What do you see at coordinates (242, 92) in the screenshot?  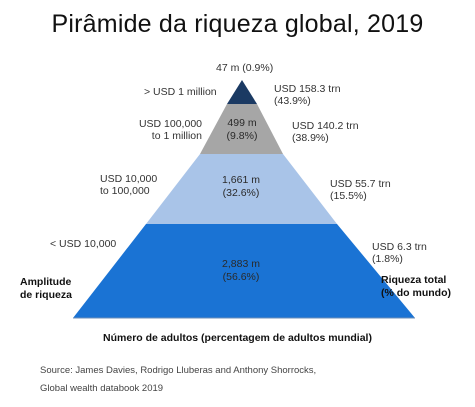 I see `pyramid-tier-top` at bounding box center [242, 92].